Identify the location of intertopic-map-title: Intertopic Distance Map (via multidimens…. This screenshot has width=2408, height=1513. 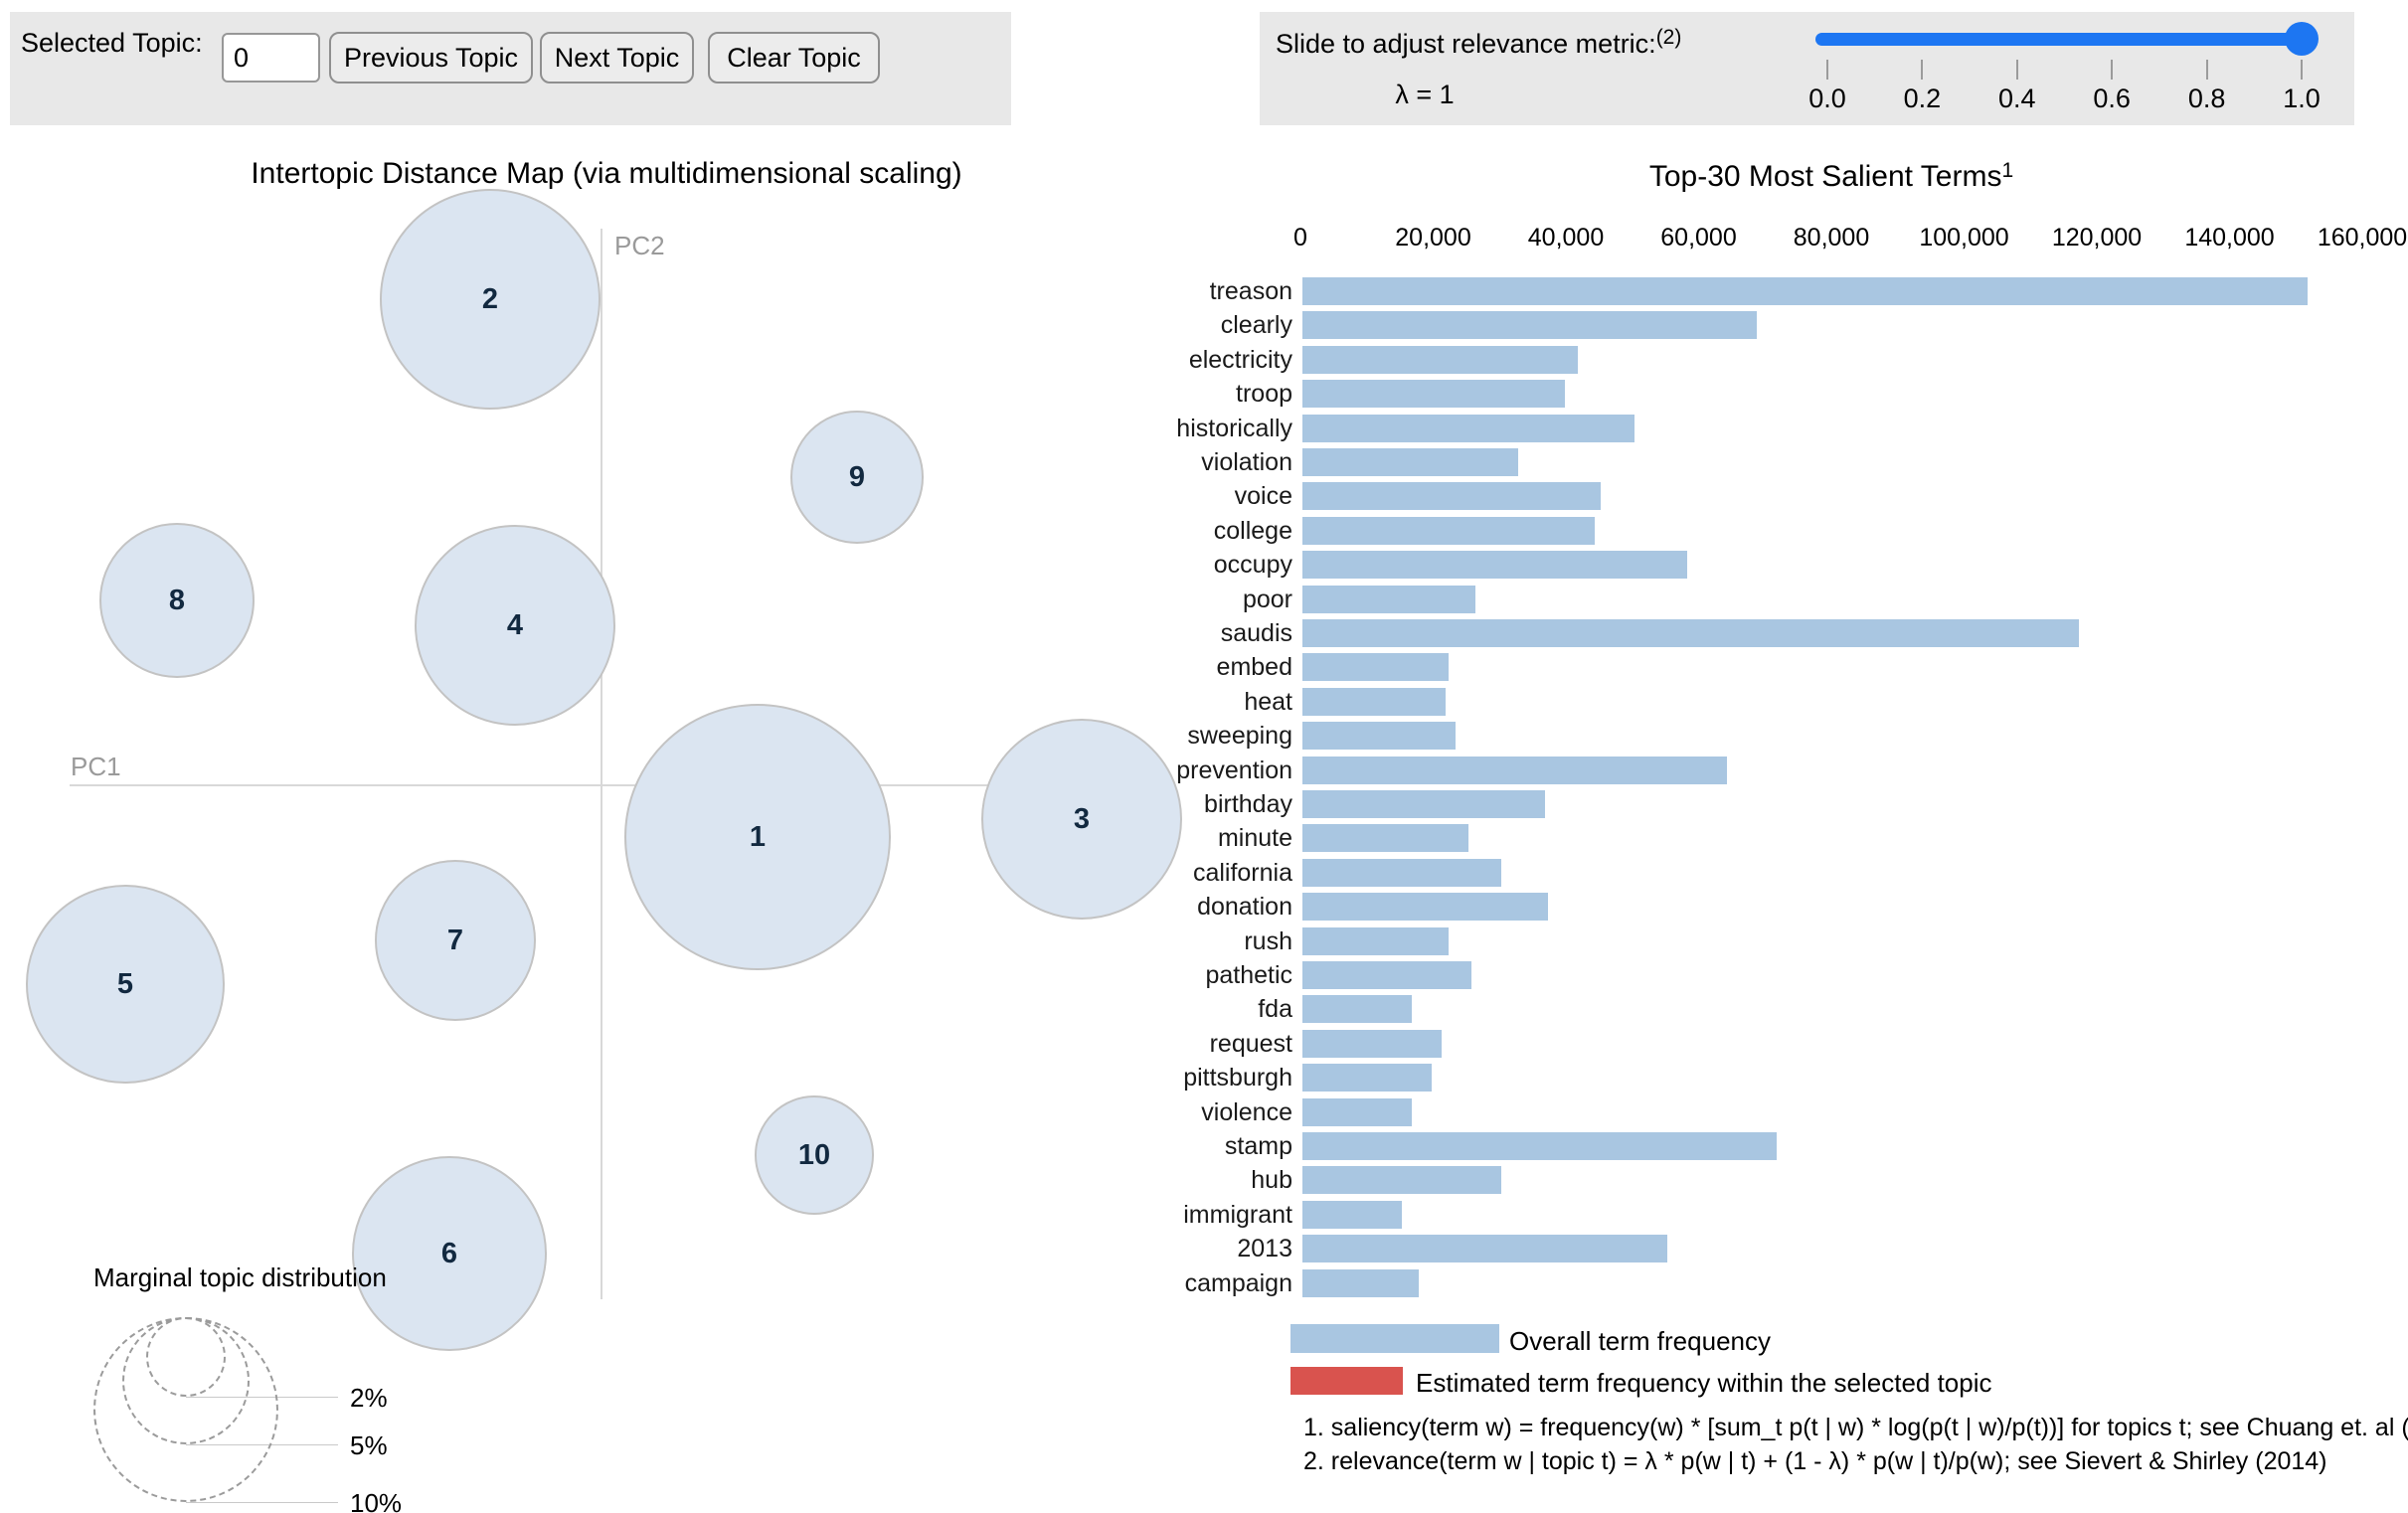
(606, 173).